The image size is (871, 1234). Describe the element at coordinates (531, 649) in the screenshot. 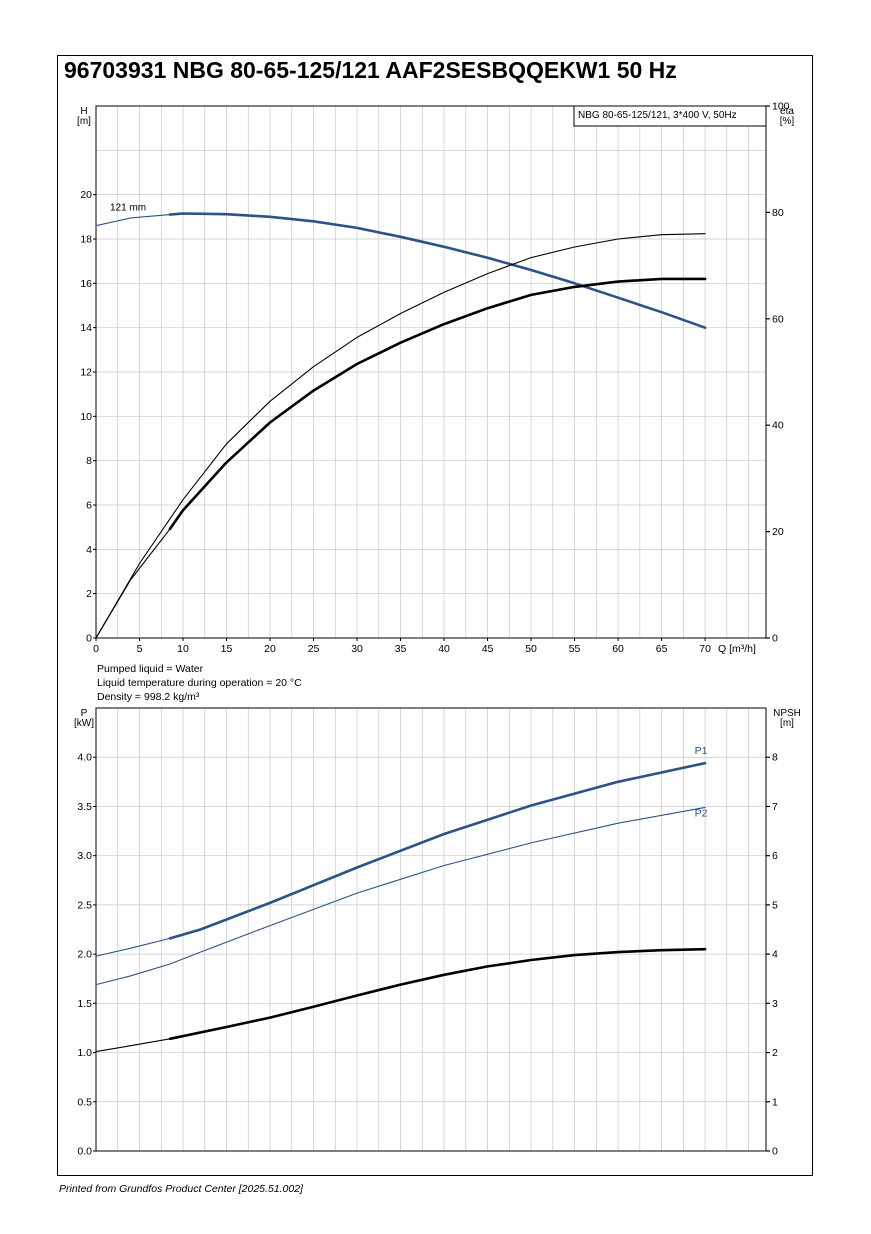

I see `x-axis-tick-label: 50` at that location.